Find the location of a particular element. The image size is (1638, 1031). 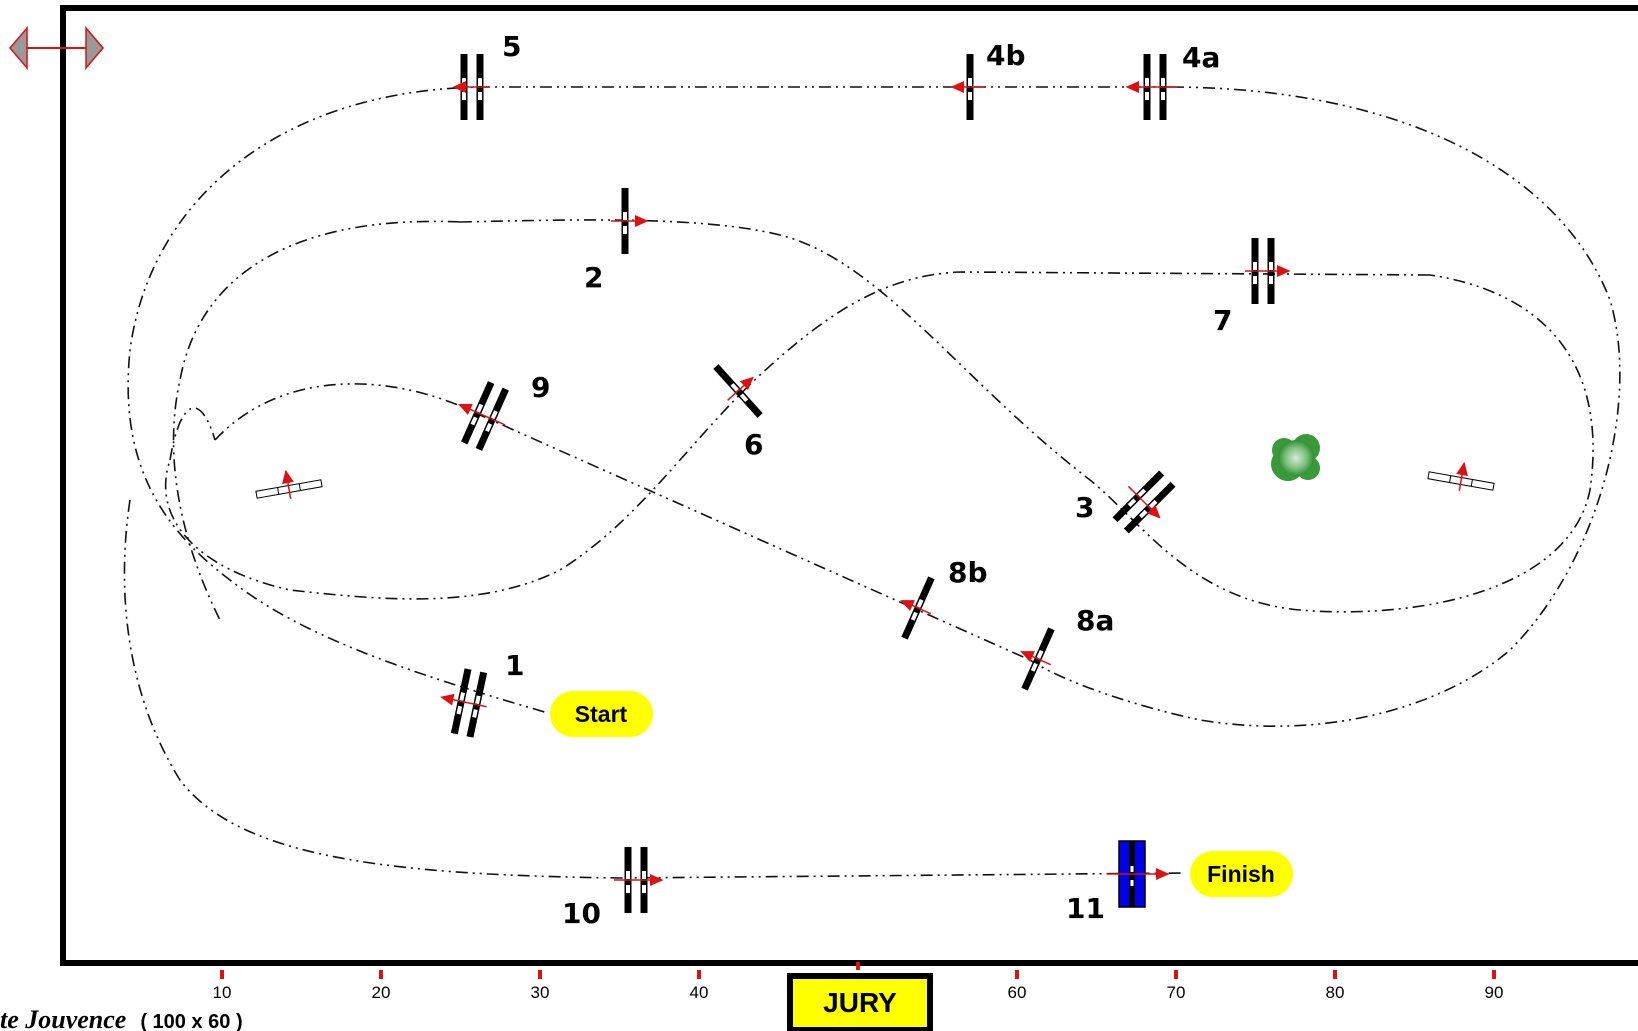

double-arrow-icon is located at coordinates (56, 48).